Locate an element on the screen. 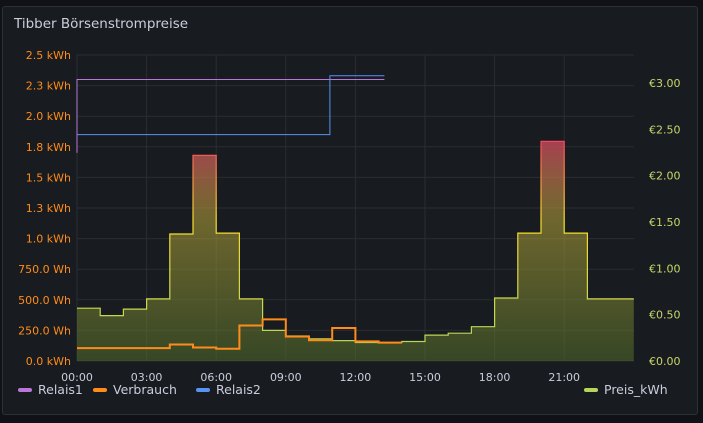  legend-label-verbrauch: Verbrauch is located at coordinates (145, 389).